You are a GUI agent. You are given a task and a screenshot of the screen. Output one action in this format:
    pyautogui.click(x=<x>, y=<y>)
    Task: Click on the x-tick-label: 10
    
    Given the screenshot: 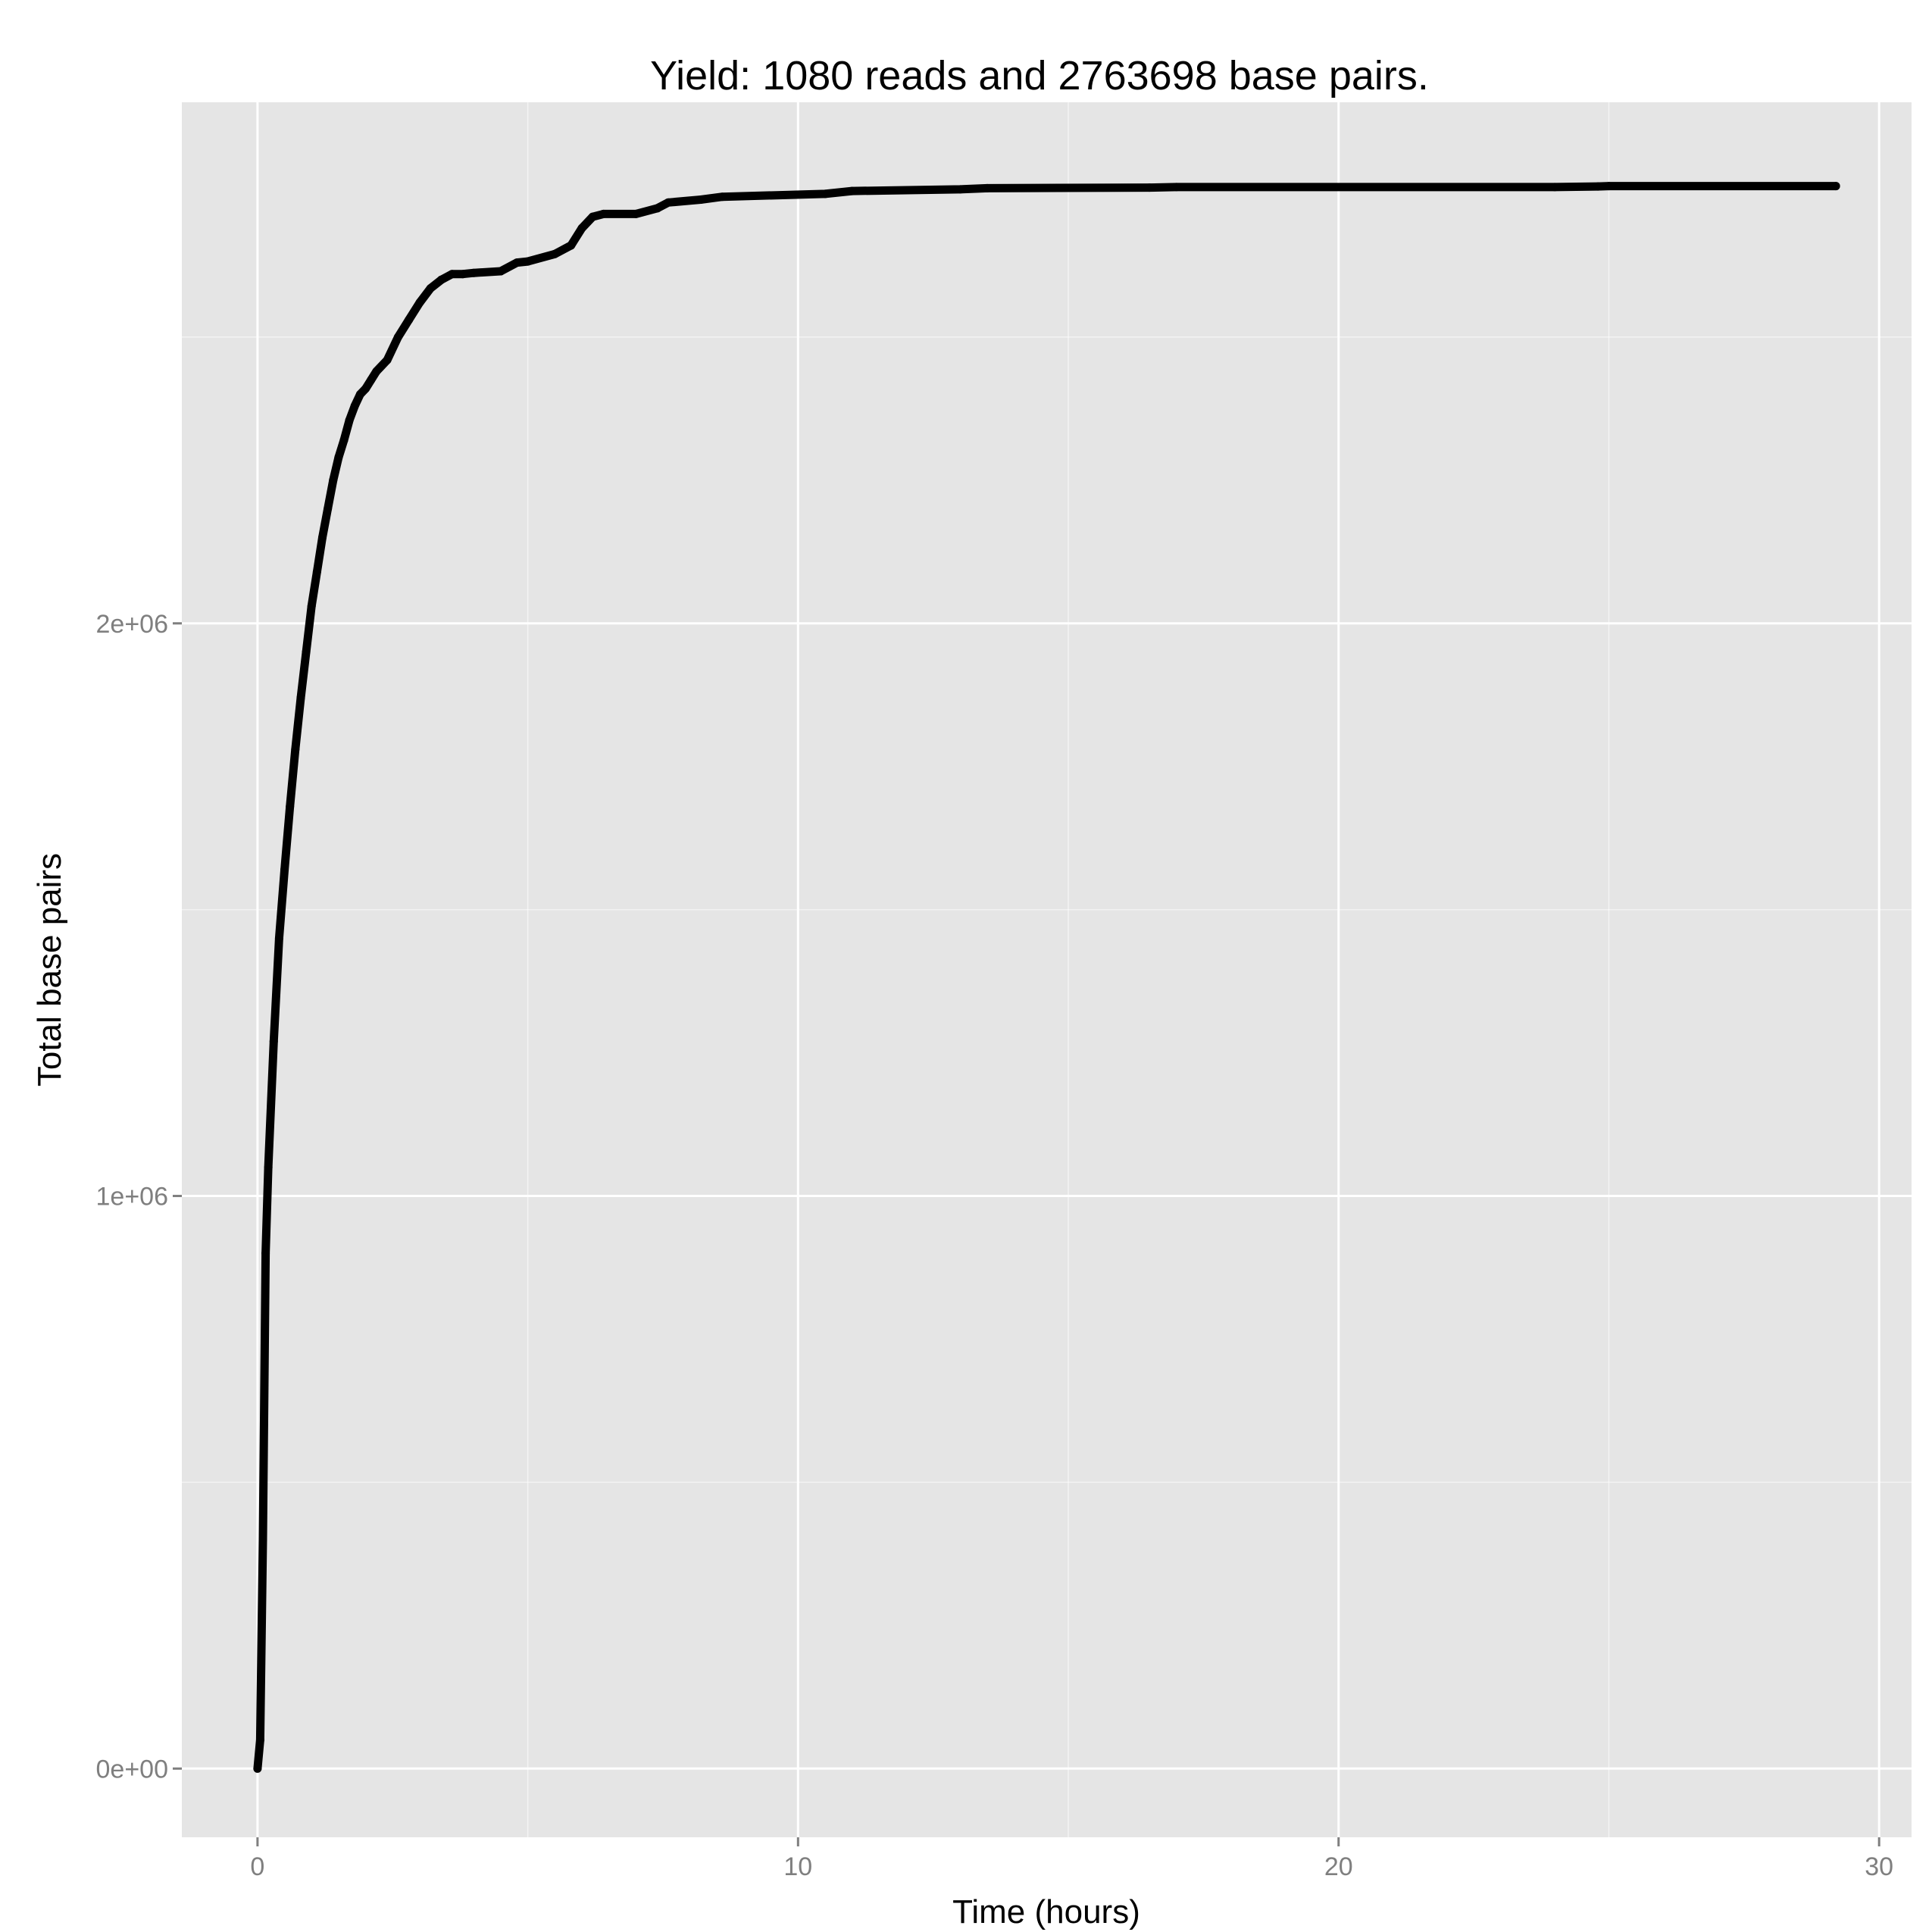 What is the action you would take?
    pyautogui.click(x=798, y=1866)
    